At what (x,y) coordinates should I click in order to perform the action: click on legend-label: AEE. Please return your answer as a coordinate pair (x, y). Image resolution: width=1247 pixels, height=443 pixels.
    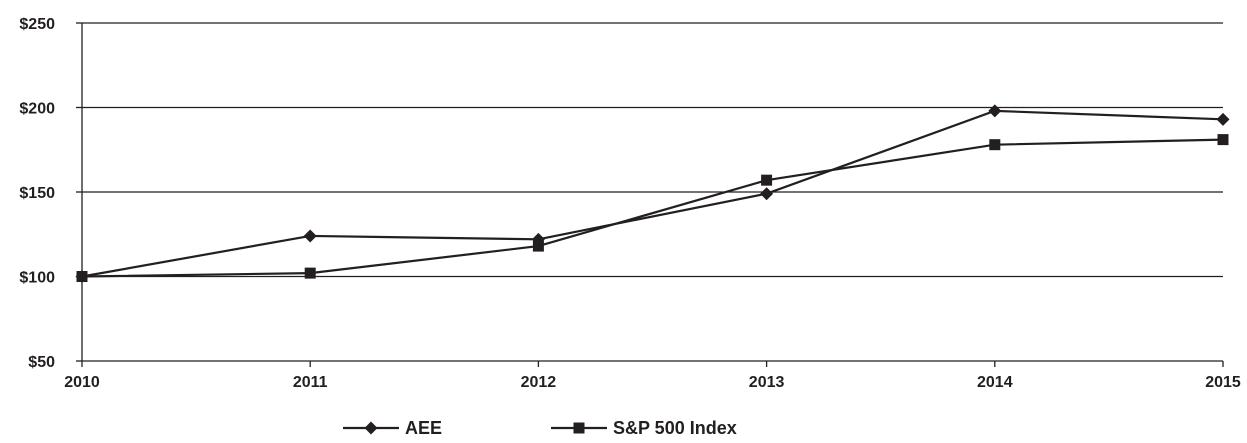
    Looking at the image, I should click on (423, 428).